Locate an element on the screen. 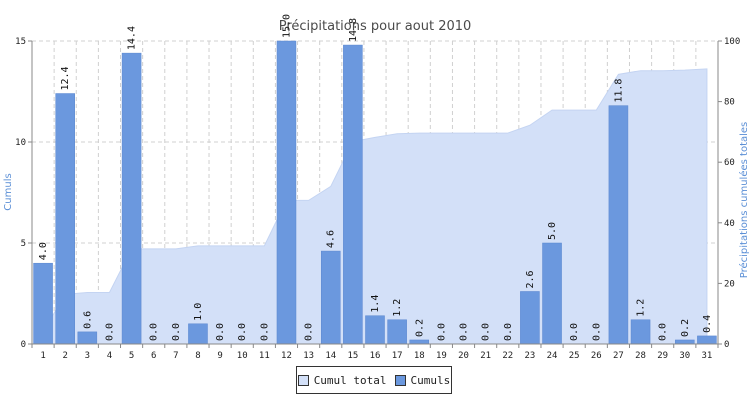 The image size is (750, 400). legend: Cumul total Cumuls is located at coordinates (374, 380).